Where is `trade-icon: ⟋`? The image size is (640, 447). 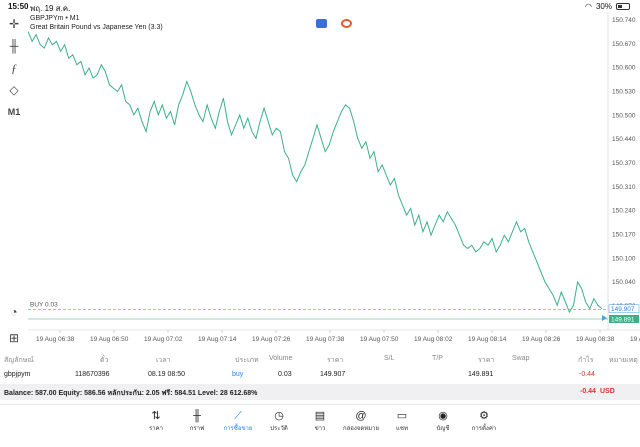 trade-icon: ⟋ is located at coordinates (238, 416).